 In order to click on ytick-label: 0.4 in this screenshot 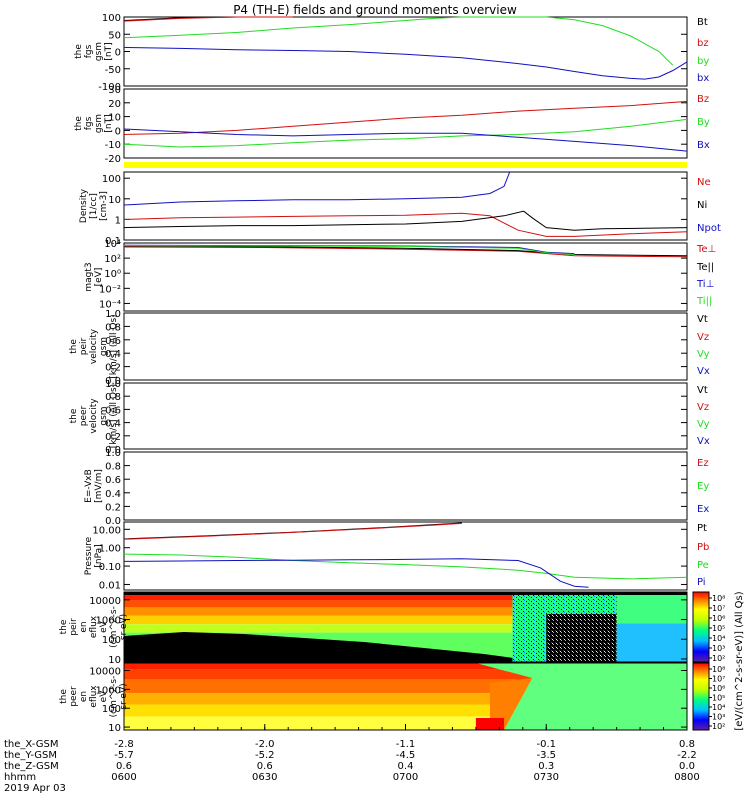, I will do `click(113, 424)`.